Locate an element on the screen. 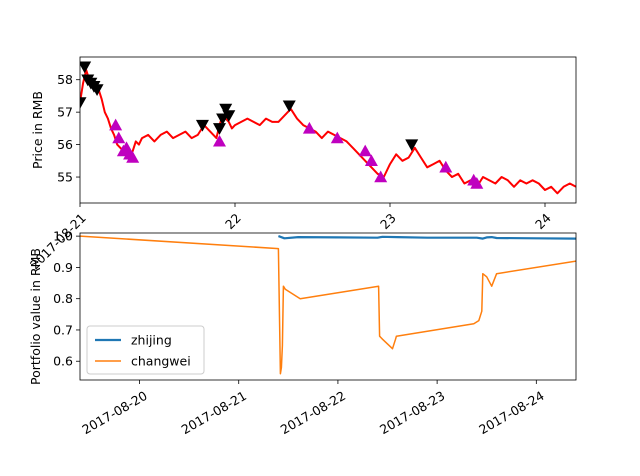 This screenshot has width=640, height=476. price-x-tick-label-2: 23 is located at coordinates (388, 221).